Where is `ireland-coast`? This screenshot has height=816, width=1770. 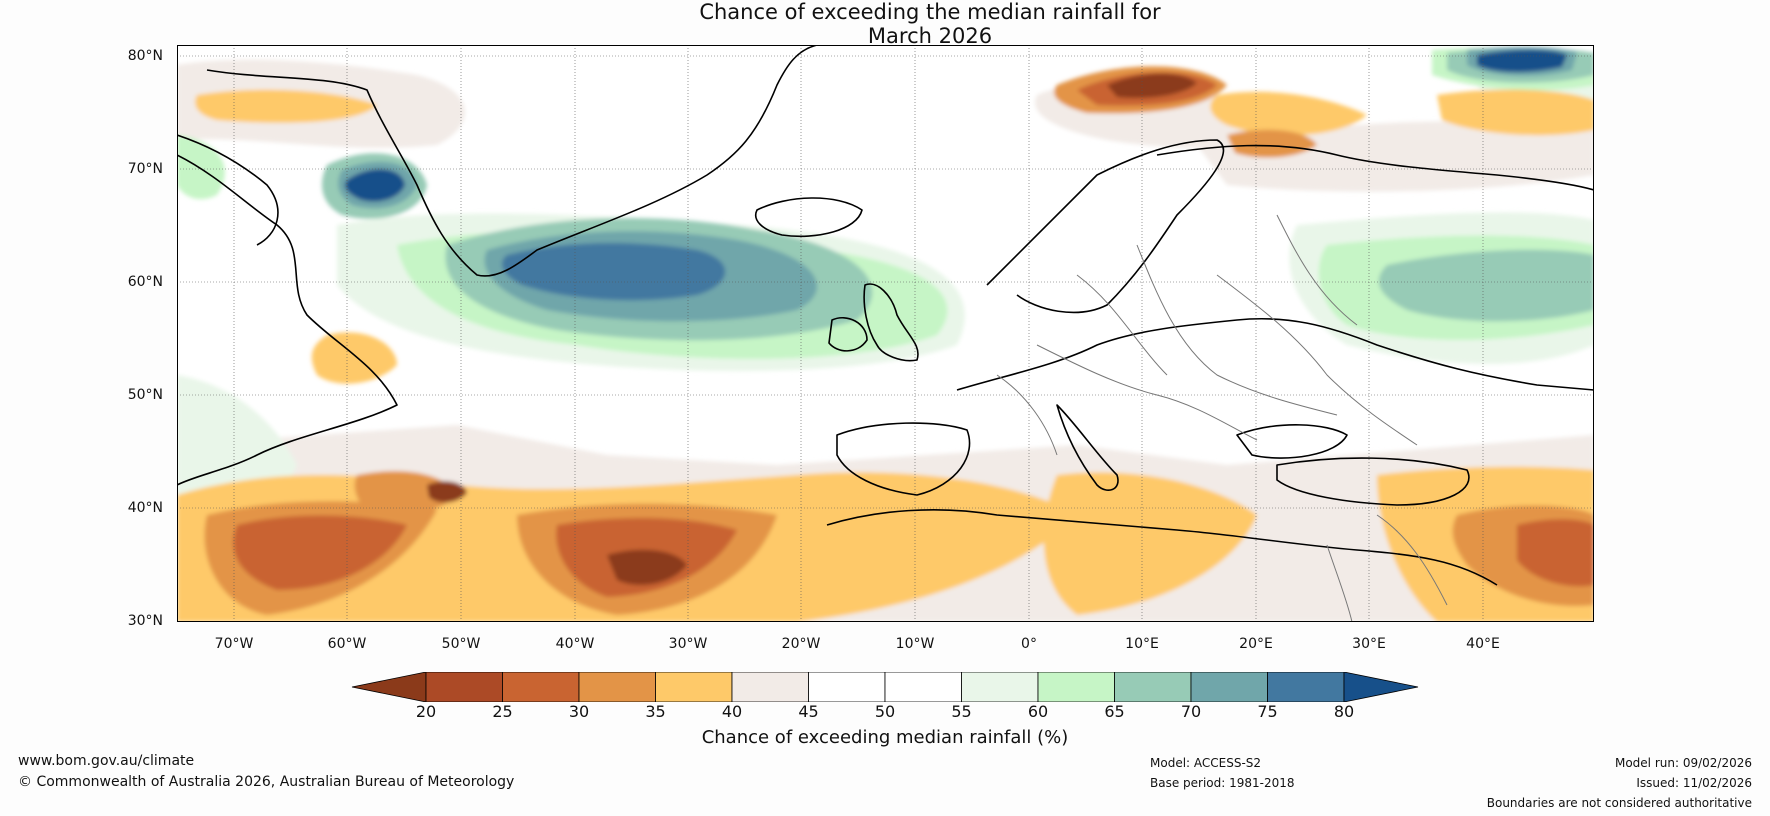
ireland-coast is located at coordinates (848, 334).